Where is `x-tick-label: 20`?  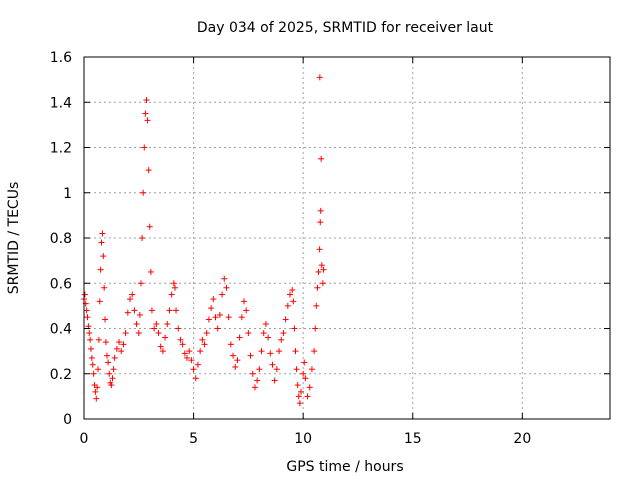
x-tick-label: 20 is located at coordinates (522, 439).